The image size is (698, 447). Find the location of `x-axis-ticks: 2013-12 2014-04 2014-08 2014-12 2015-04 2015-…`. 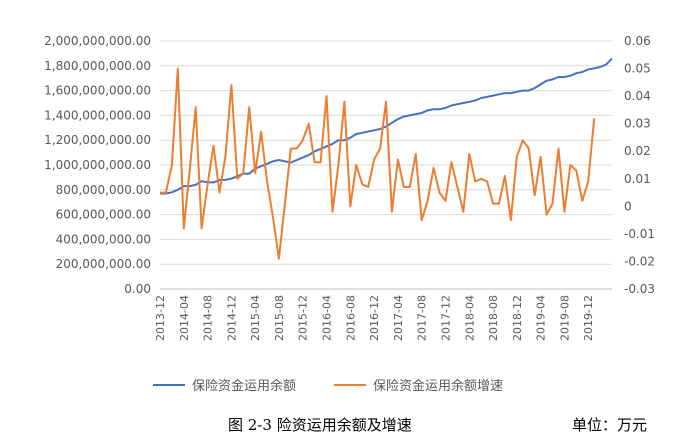

x-axis-ticks: 2013-12 2014-04 2014-08 2014-12 2015-04 2015-… is located at coordinates (374, 318).